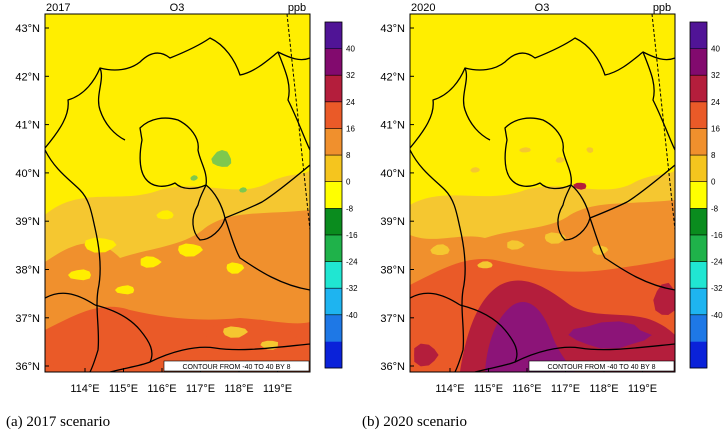 The width and height of the screenshot is (727, 434). Describe the element at coordinates (414, 422) in the screenshot. I see `caption-2020: (b) 2020 scenario` at that location.